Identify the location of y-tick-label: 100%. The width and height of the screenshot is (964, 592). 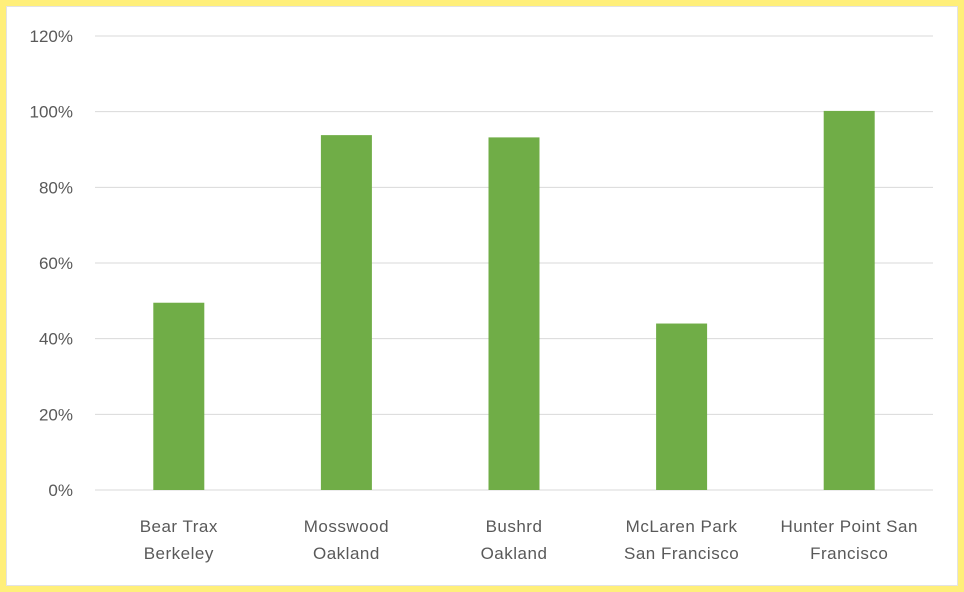
(51, 112).